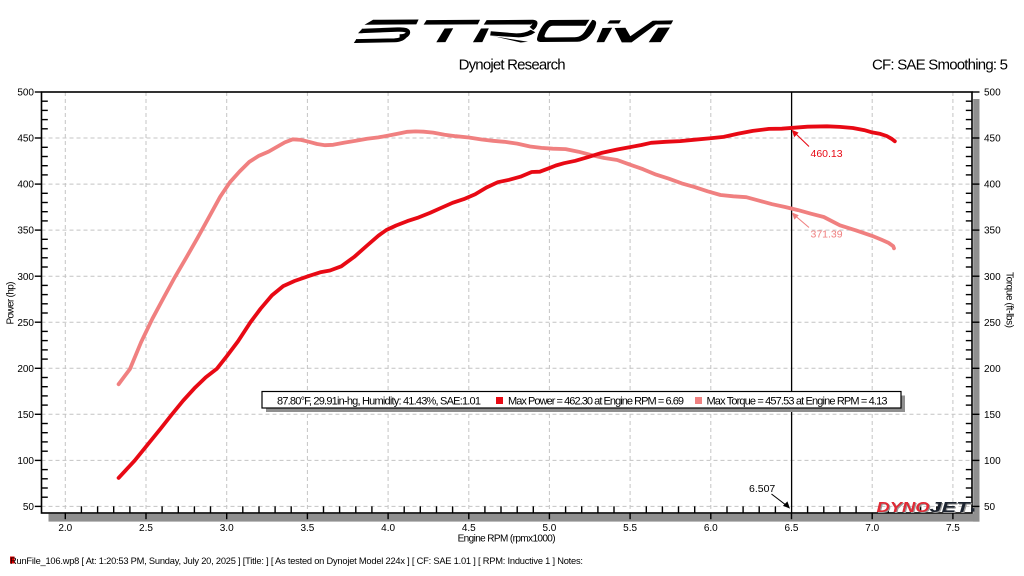 This screenshot has width=1024, height=576. Describe the element at coordinates (953, 528) in the screenshot. I see `svg-text: 7.5` at that location.